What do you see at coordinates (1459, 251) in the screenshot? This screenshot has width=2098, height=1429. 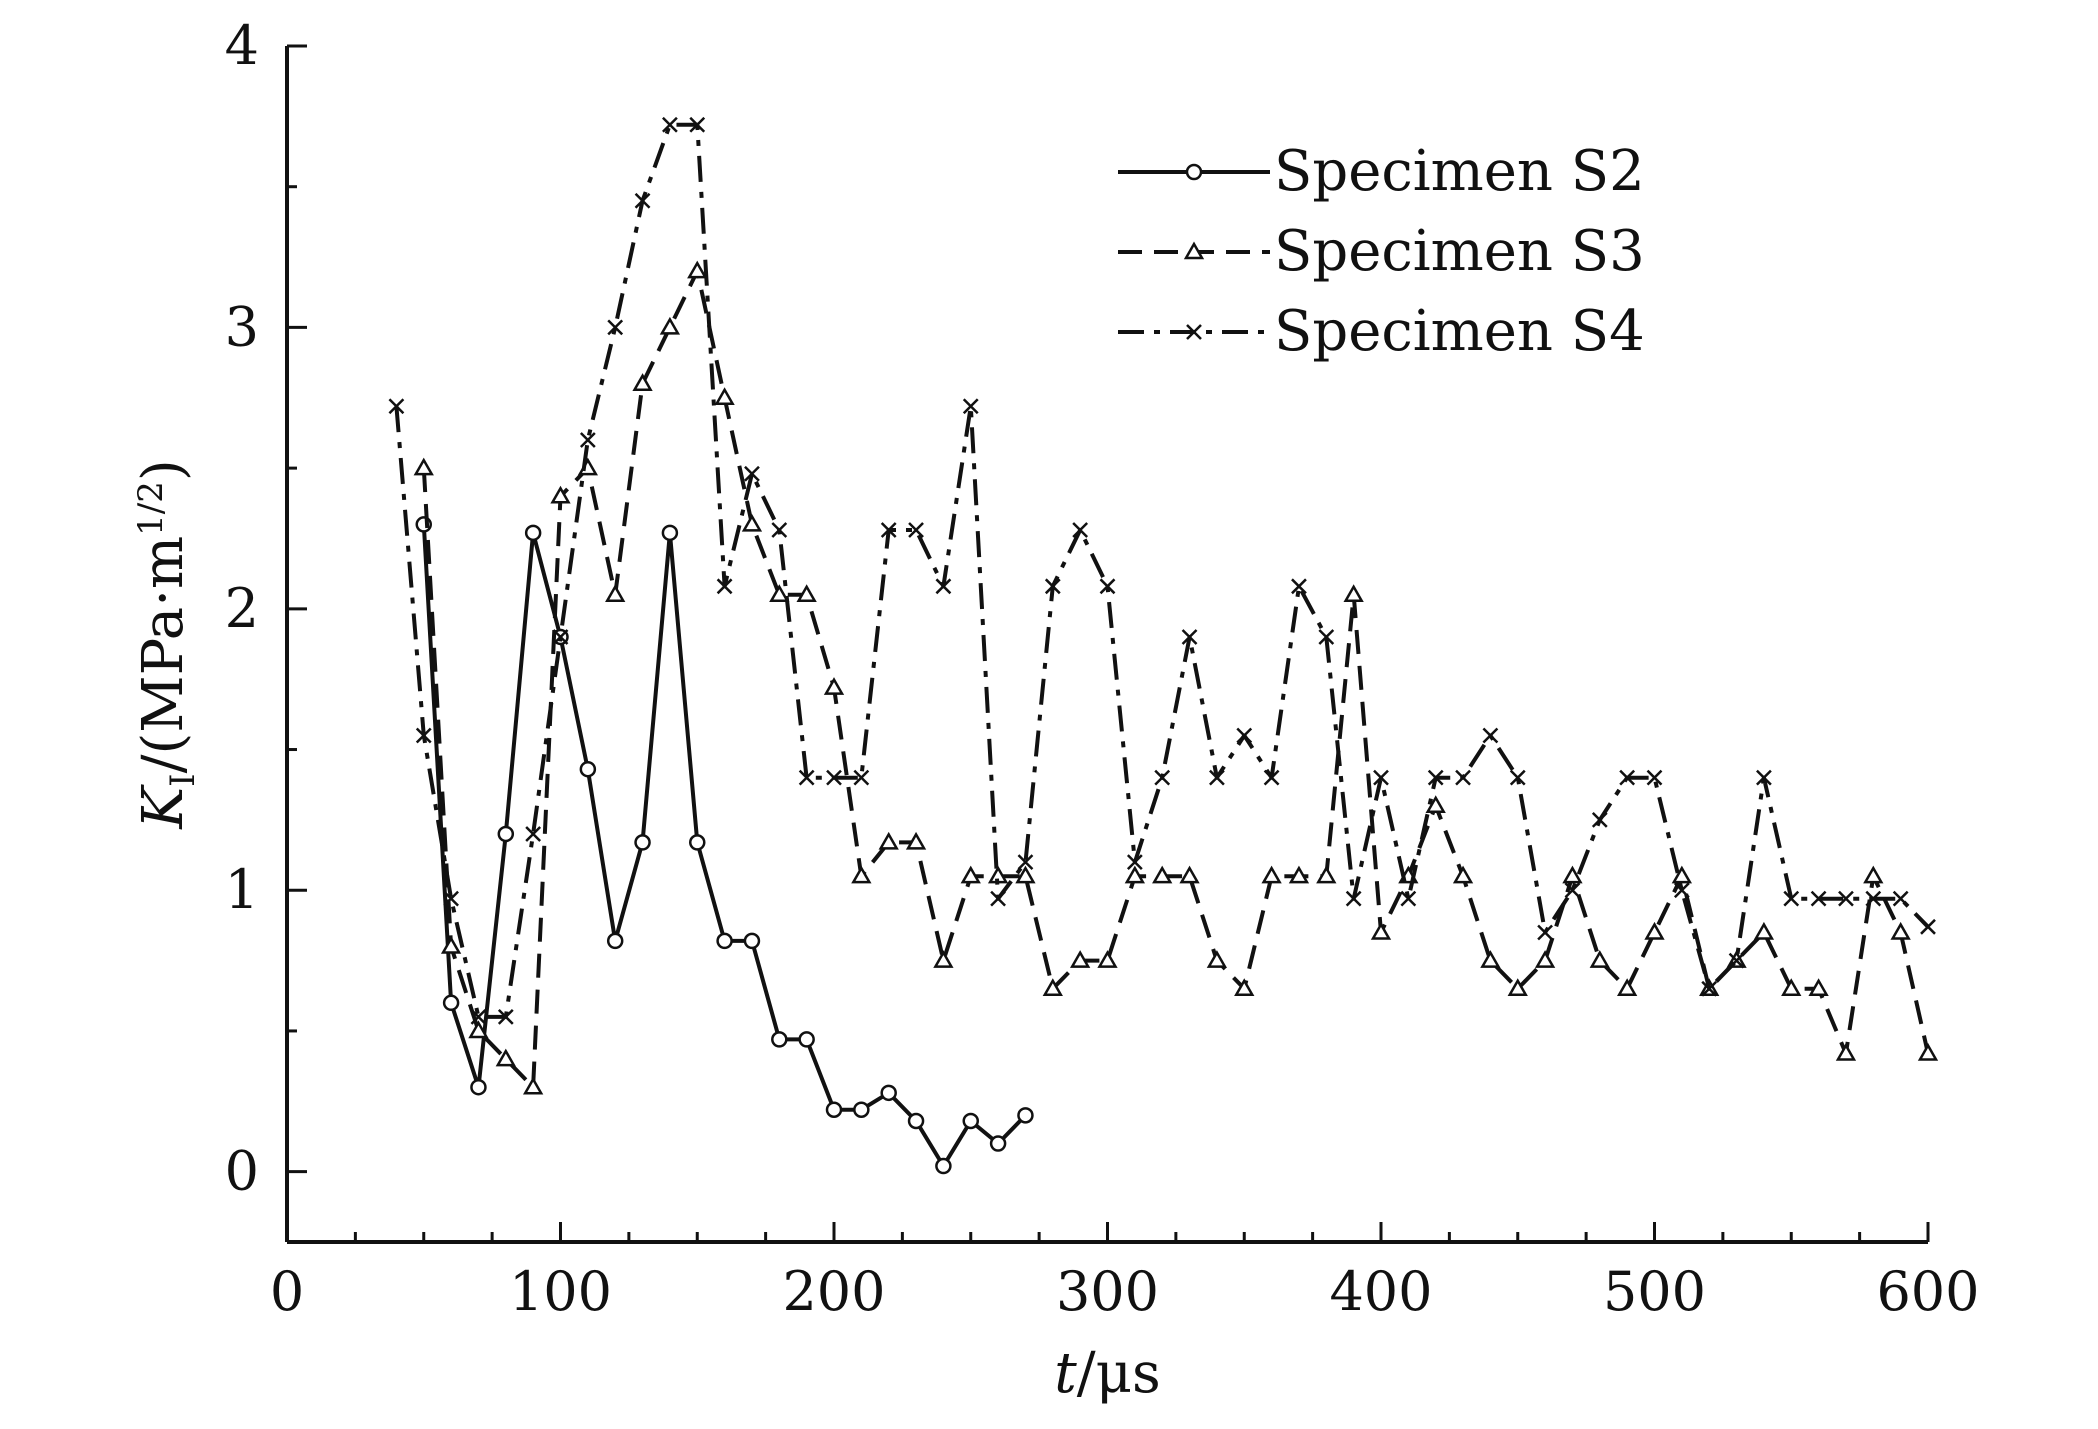 I see `legend-label: Specimen S3` at bounding box center [1459, 251].